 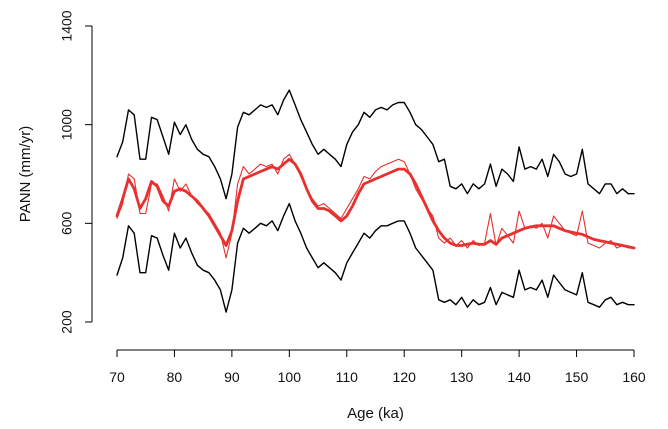 I want to click on x-tick-label: 100, so click(x=290, y=377).